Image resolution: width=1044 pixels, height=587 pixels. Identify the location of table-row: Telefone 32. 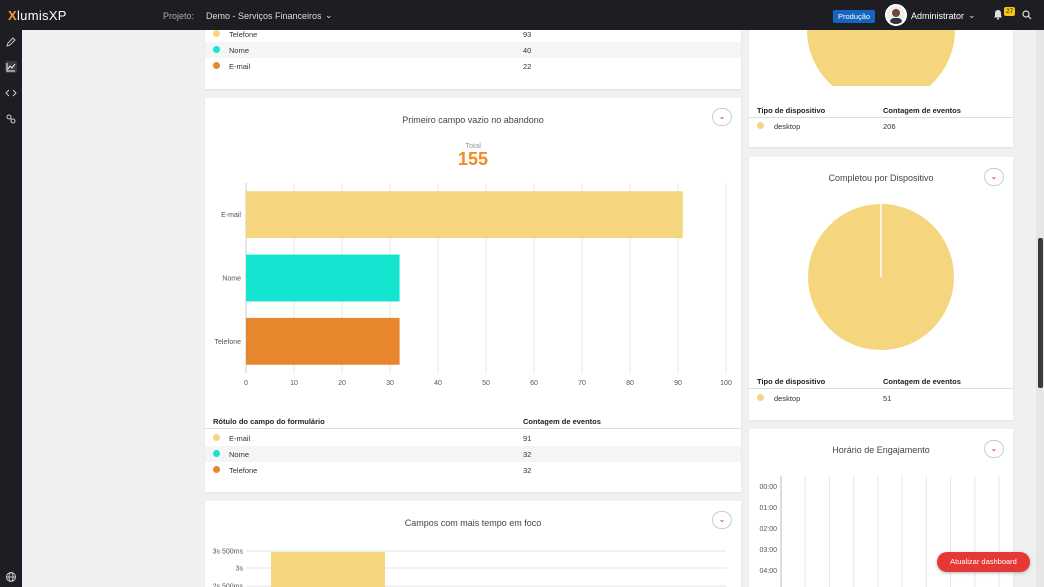
(473, 470).